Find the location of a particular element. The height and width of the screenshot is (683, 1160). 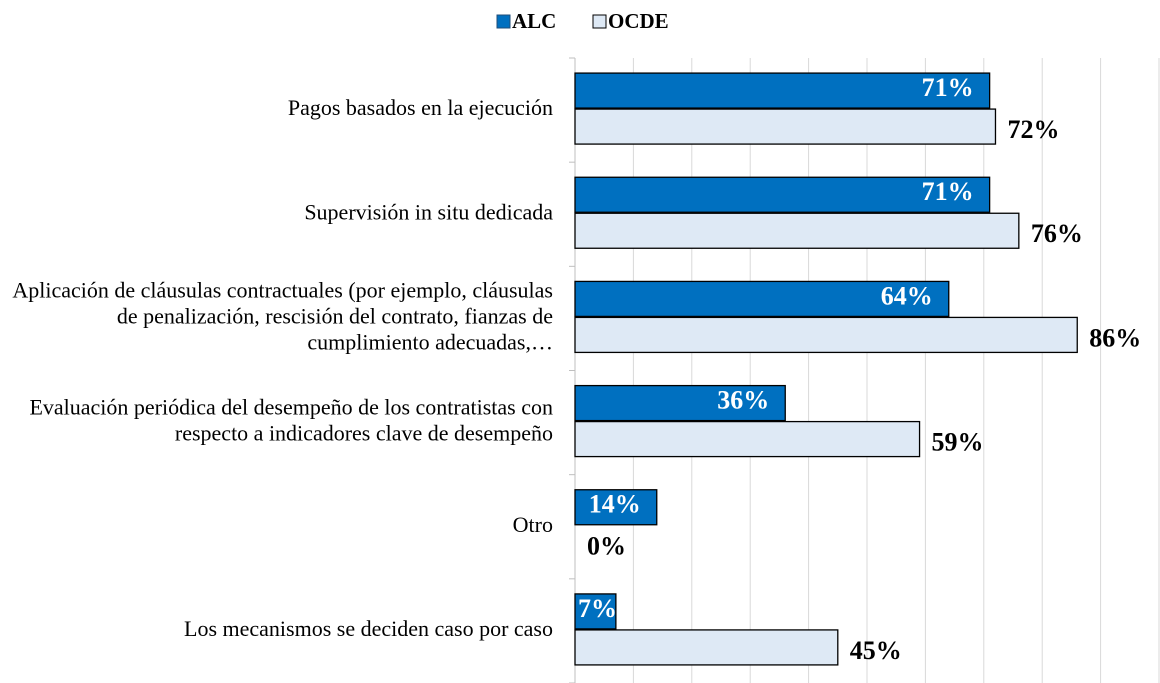

value-label: 45% is located at coordinates (876, 650).